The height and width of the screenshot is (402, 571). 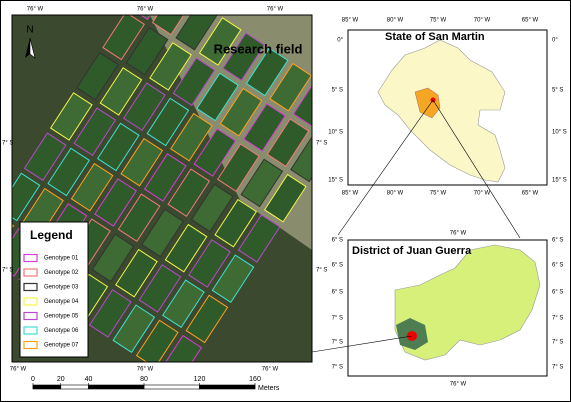 What do you see at coordinates (435, 37) in the screenshot?
I see `state-title: State of San Martin` at bounding box center [435, 37].